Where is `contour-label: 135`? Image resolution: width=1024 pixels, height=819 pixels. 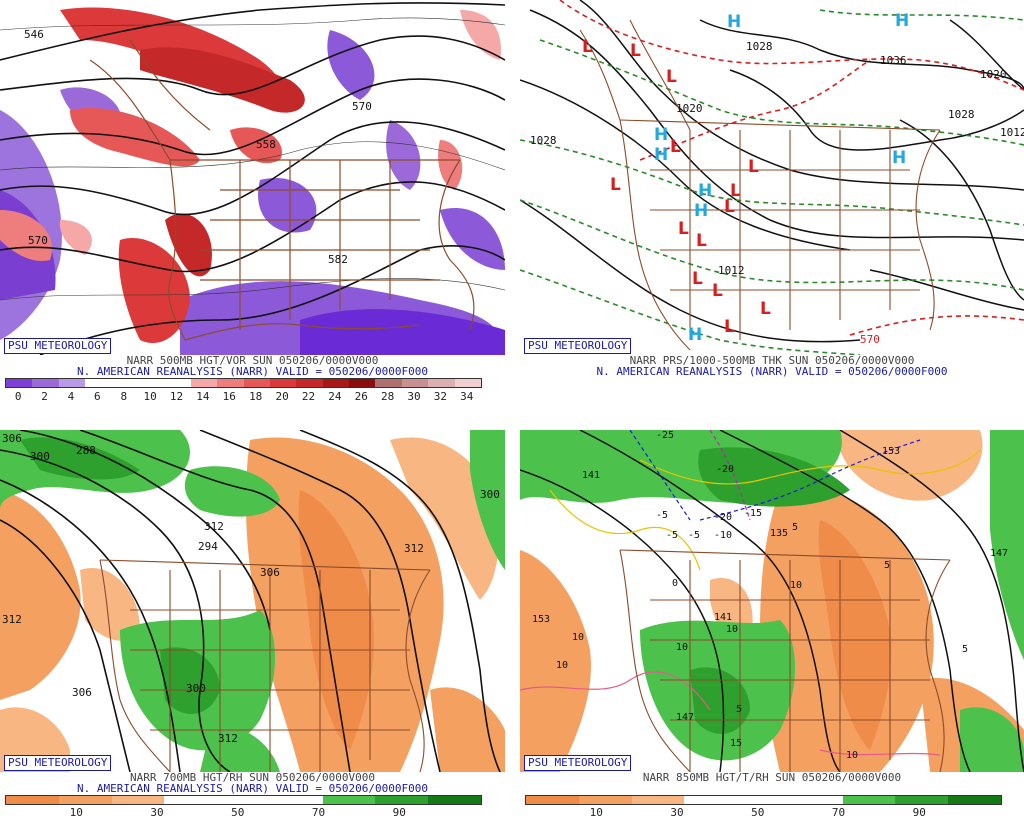 contour-label: 135 is located at coordinates (779, 533).